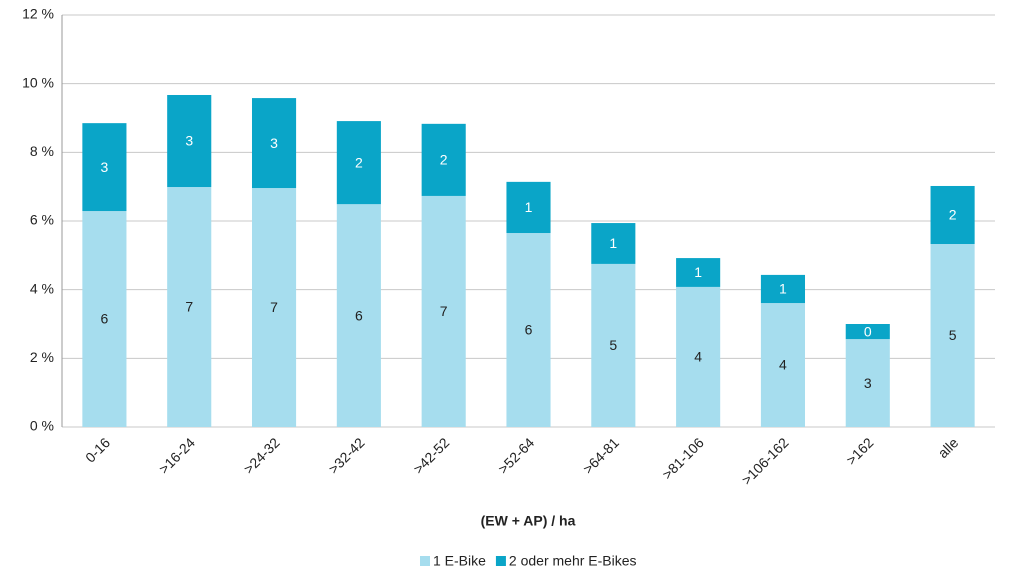 The image size is (1011, 574). What do you see at coordinates (42, 151) in the screenshot?
I see `y-tick-label: 8 %` at bounding box center [42, 151].